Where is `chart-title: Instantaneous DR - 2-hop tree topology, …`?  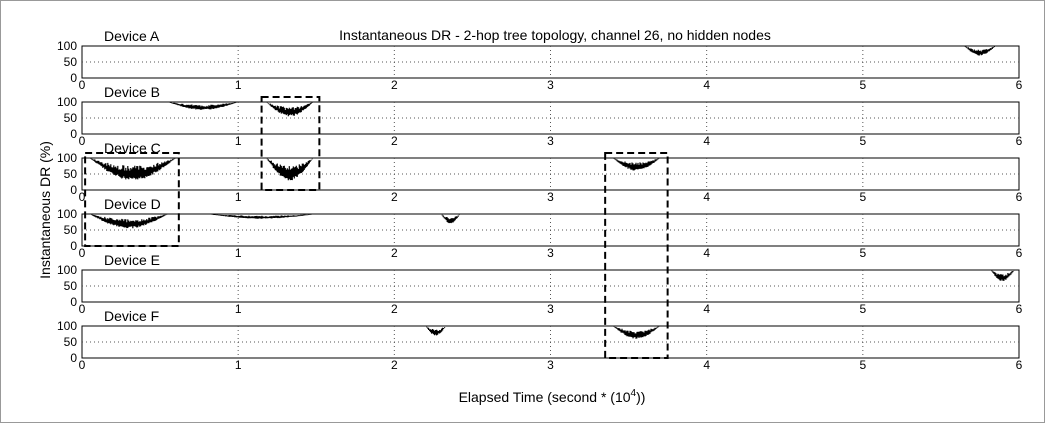 chart-title: Instantaneous DR - 2-hop tree topology, … is located at coordinates (555, 35).